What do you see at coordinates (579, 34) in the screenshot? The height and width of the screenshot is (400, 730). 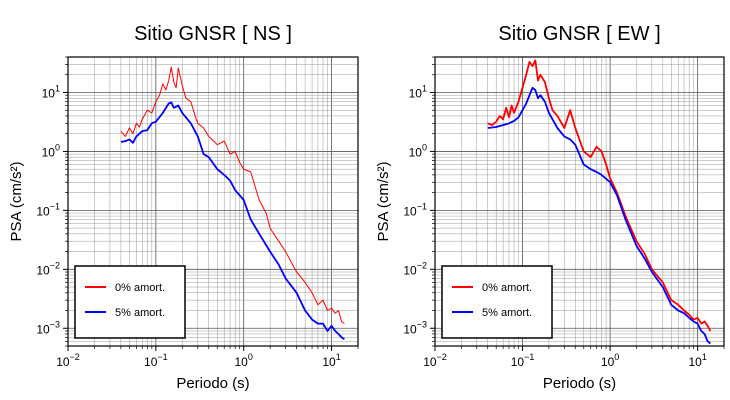 I see `chart-title: Sitio GNSR [ EW ]` at bounding box center [579, 34].